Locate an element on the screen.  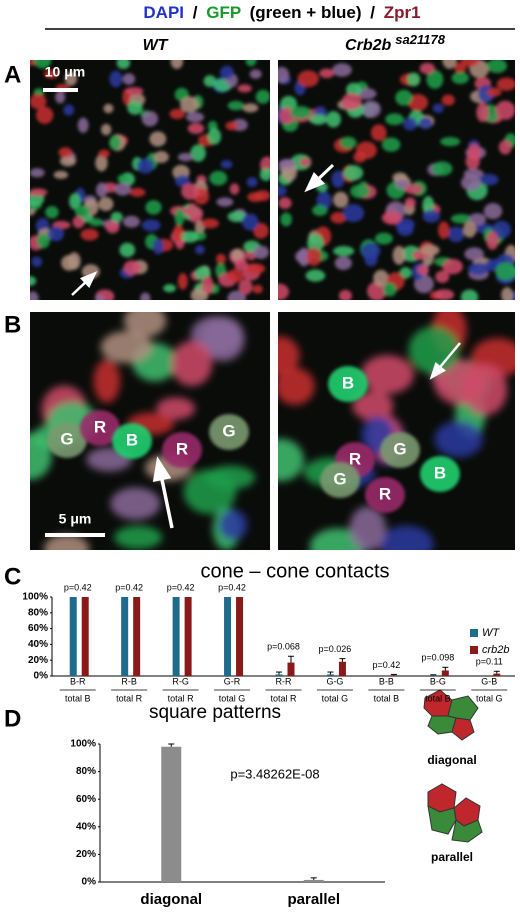
x-tick-sublabel: total B is located at coordinates (387, 698).